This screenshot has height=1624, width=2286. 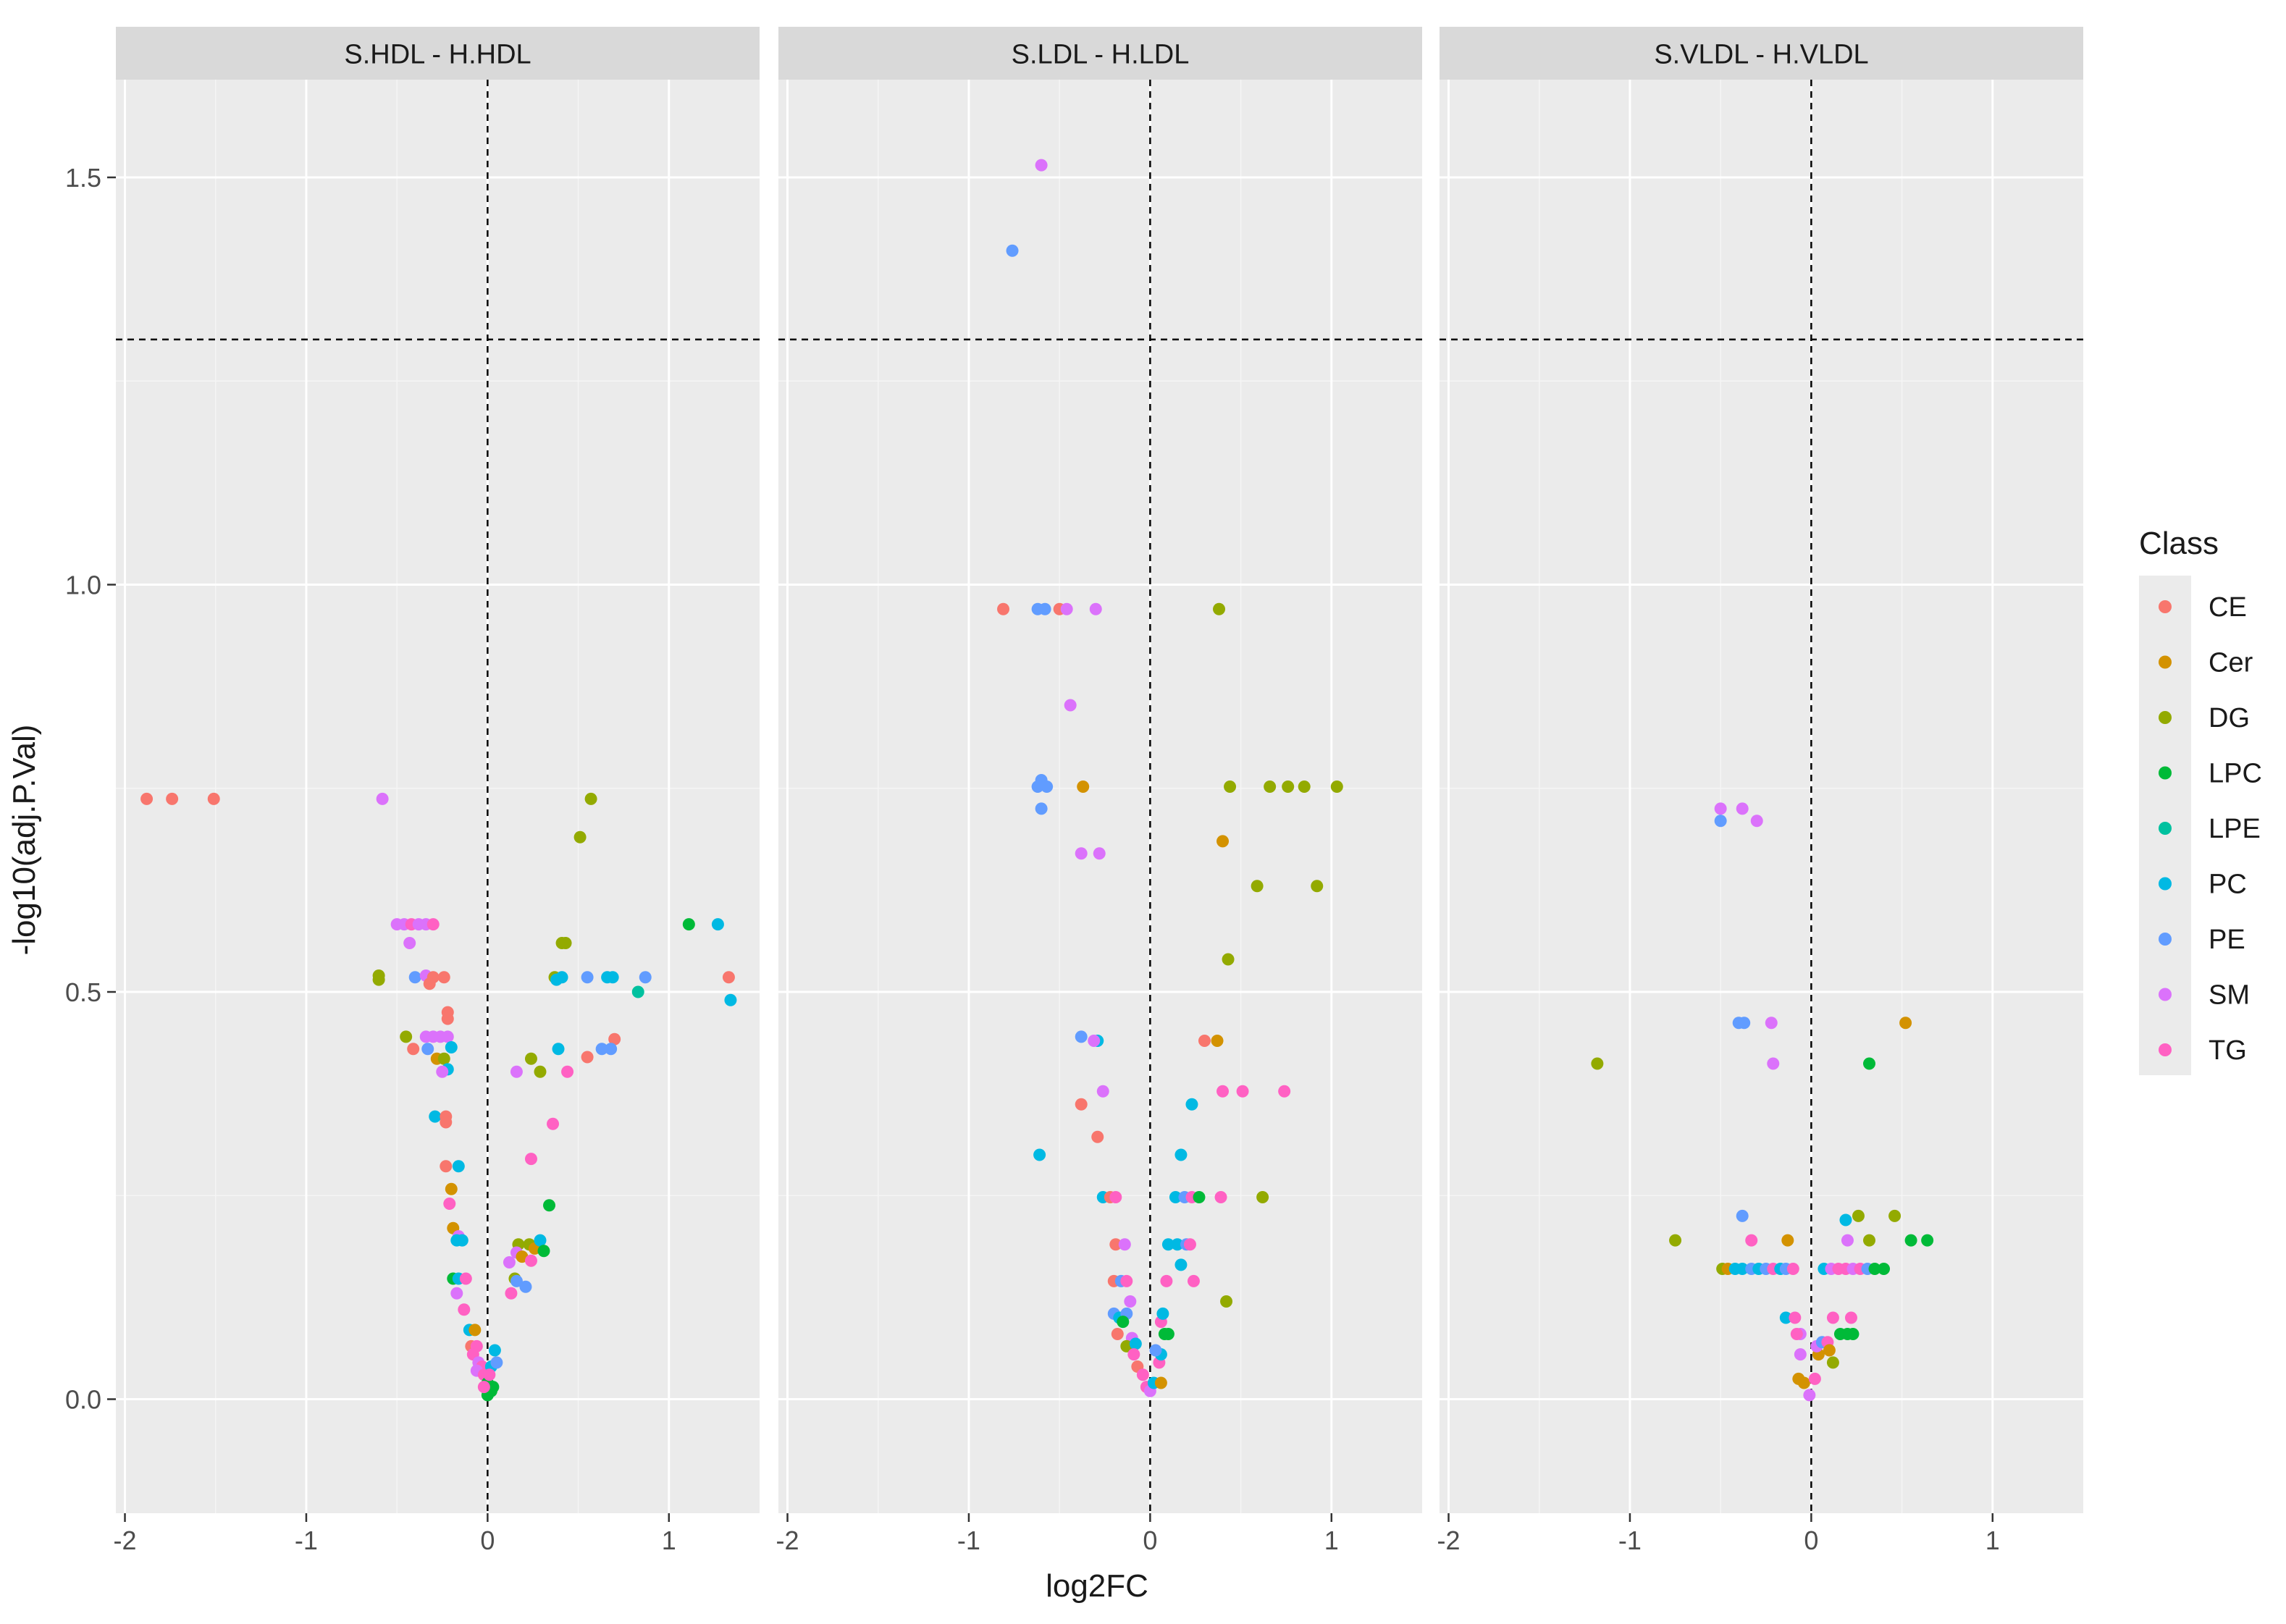 I want to click on facet-title: S.VLDL - H.VLDL, so click(x=1761, y=55).